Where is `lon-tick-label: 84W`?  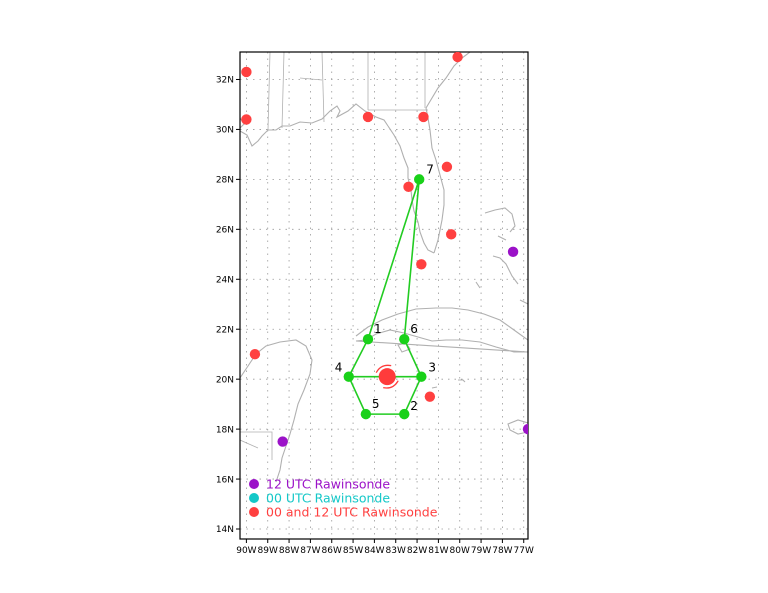
lon-tick-label: 84W is located at coordinates (374, 551).